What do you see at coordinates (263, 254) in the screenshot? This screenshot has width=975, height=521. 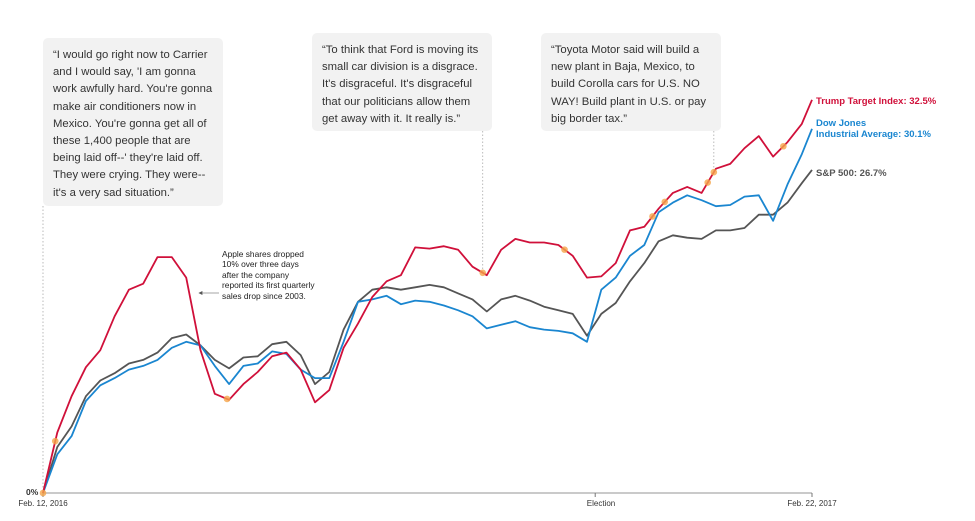 I see `annotation-text-line: Apple shares dropped` at bounding box center [263, 254].